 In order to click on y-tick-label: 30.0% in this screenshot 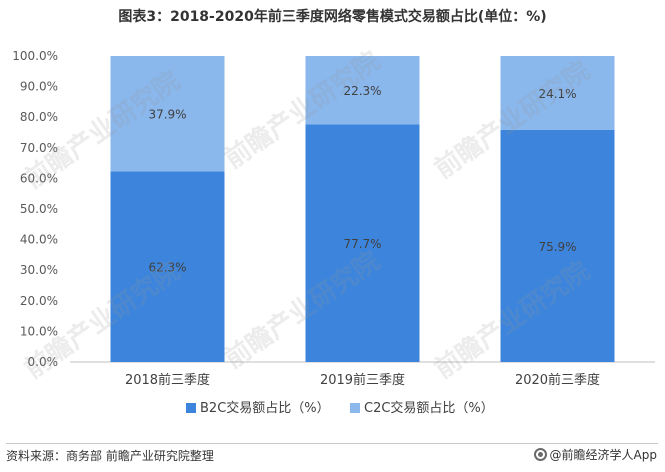, I will do `click(39, 270)`.